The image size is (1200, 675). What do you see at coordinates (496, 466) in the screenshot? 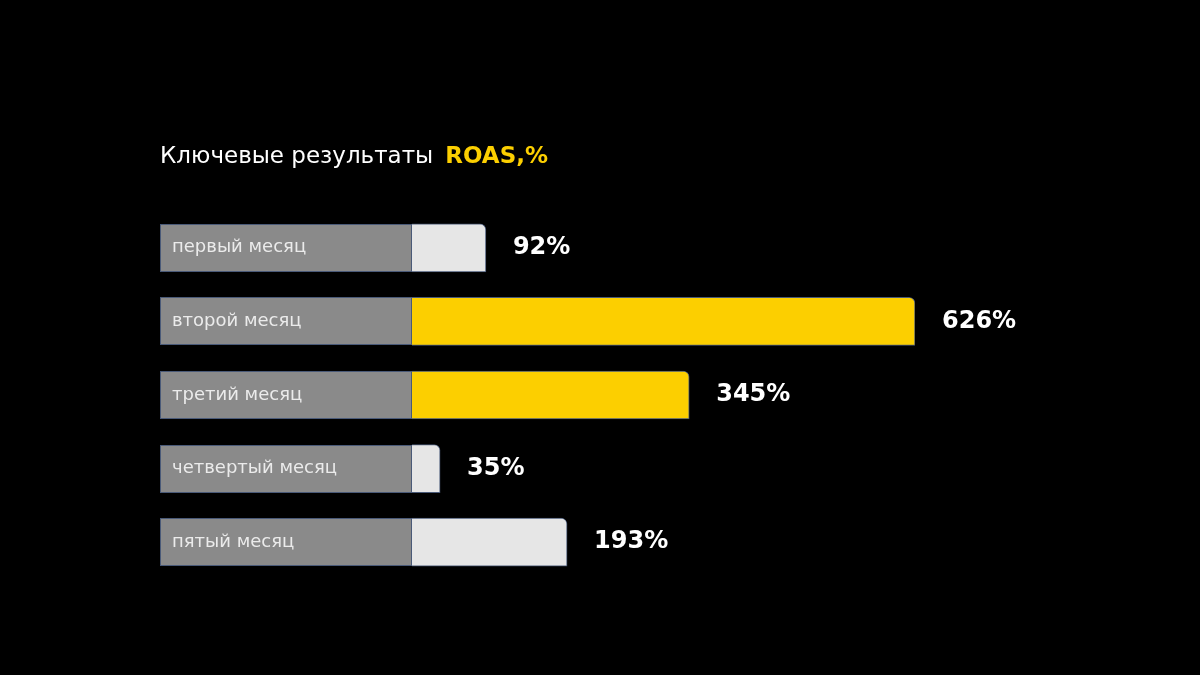
I see `data-label: 35%` at bounding box center [496, 466].